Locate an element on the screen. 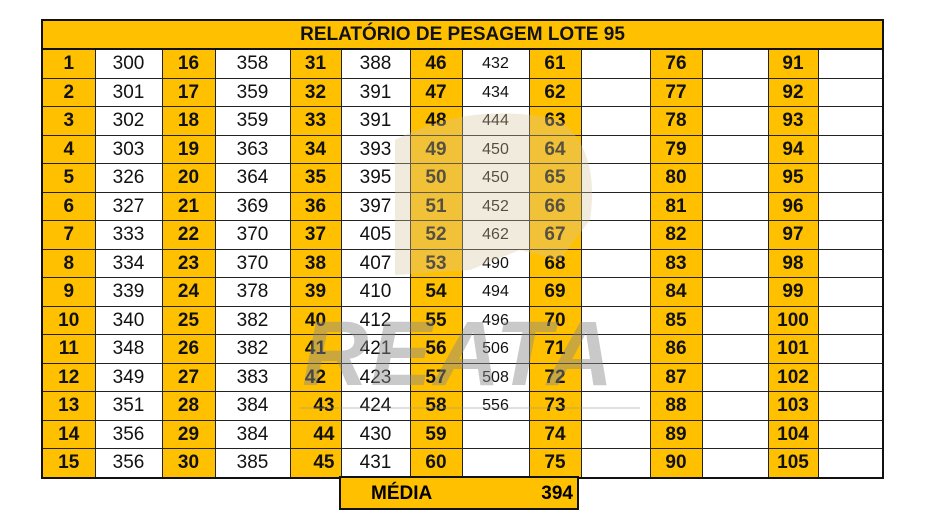 The width and height of the screenshot is (927, 532). animal-number: 61 is located at coordinates (555, 63).